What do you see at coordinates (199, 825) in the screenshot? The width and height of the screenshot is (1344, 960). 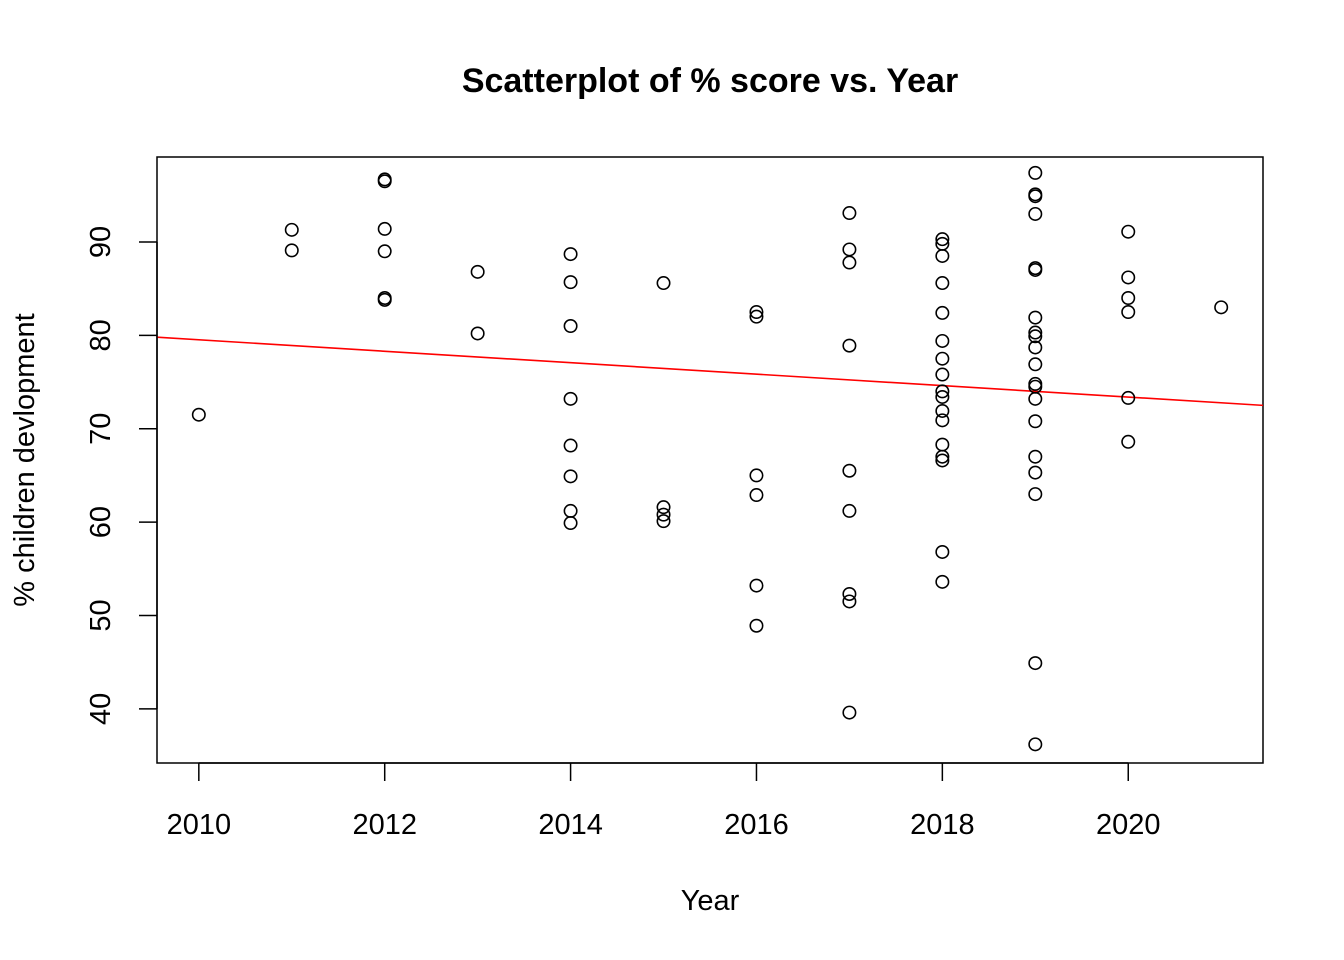 I see `x-tick-label: 2010` at bounding box center [199, 825].